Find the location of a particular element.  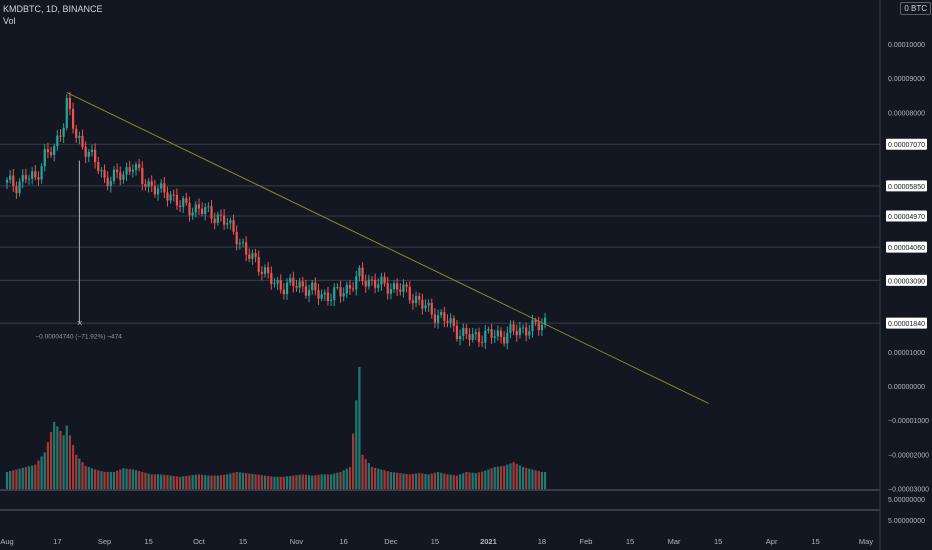

x-tick-label: Aug is located at coordinates (6, 541).